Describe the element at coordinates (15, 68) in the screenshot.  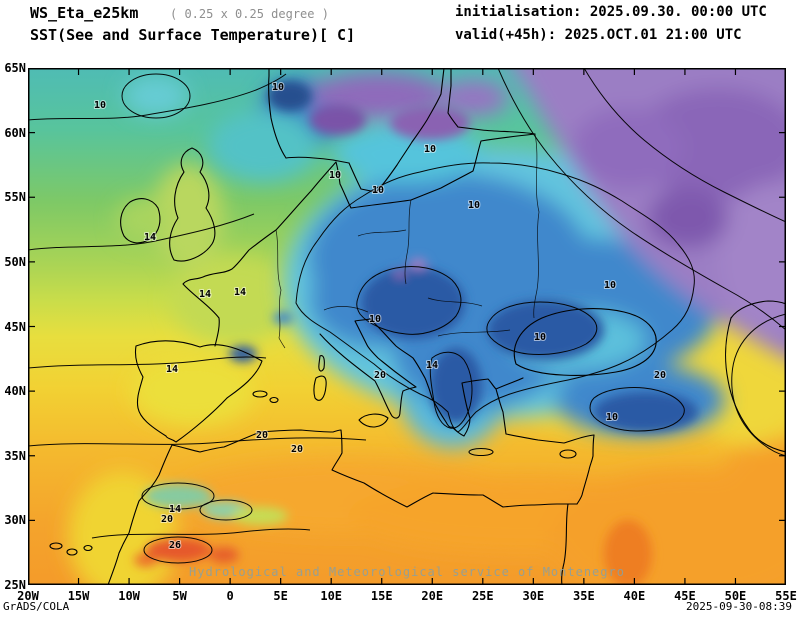
I see `y-axis-tick-label: 65N` at that location.